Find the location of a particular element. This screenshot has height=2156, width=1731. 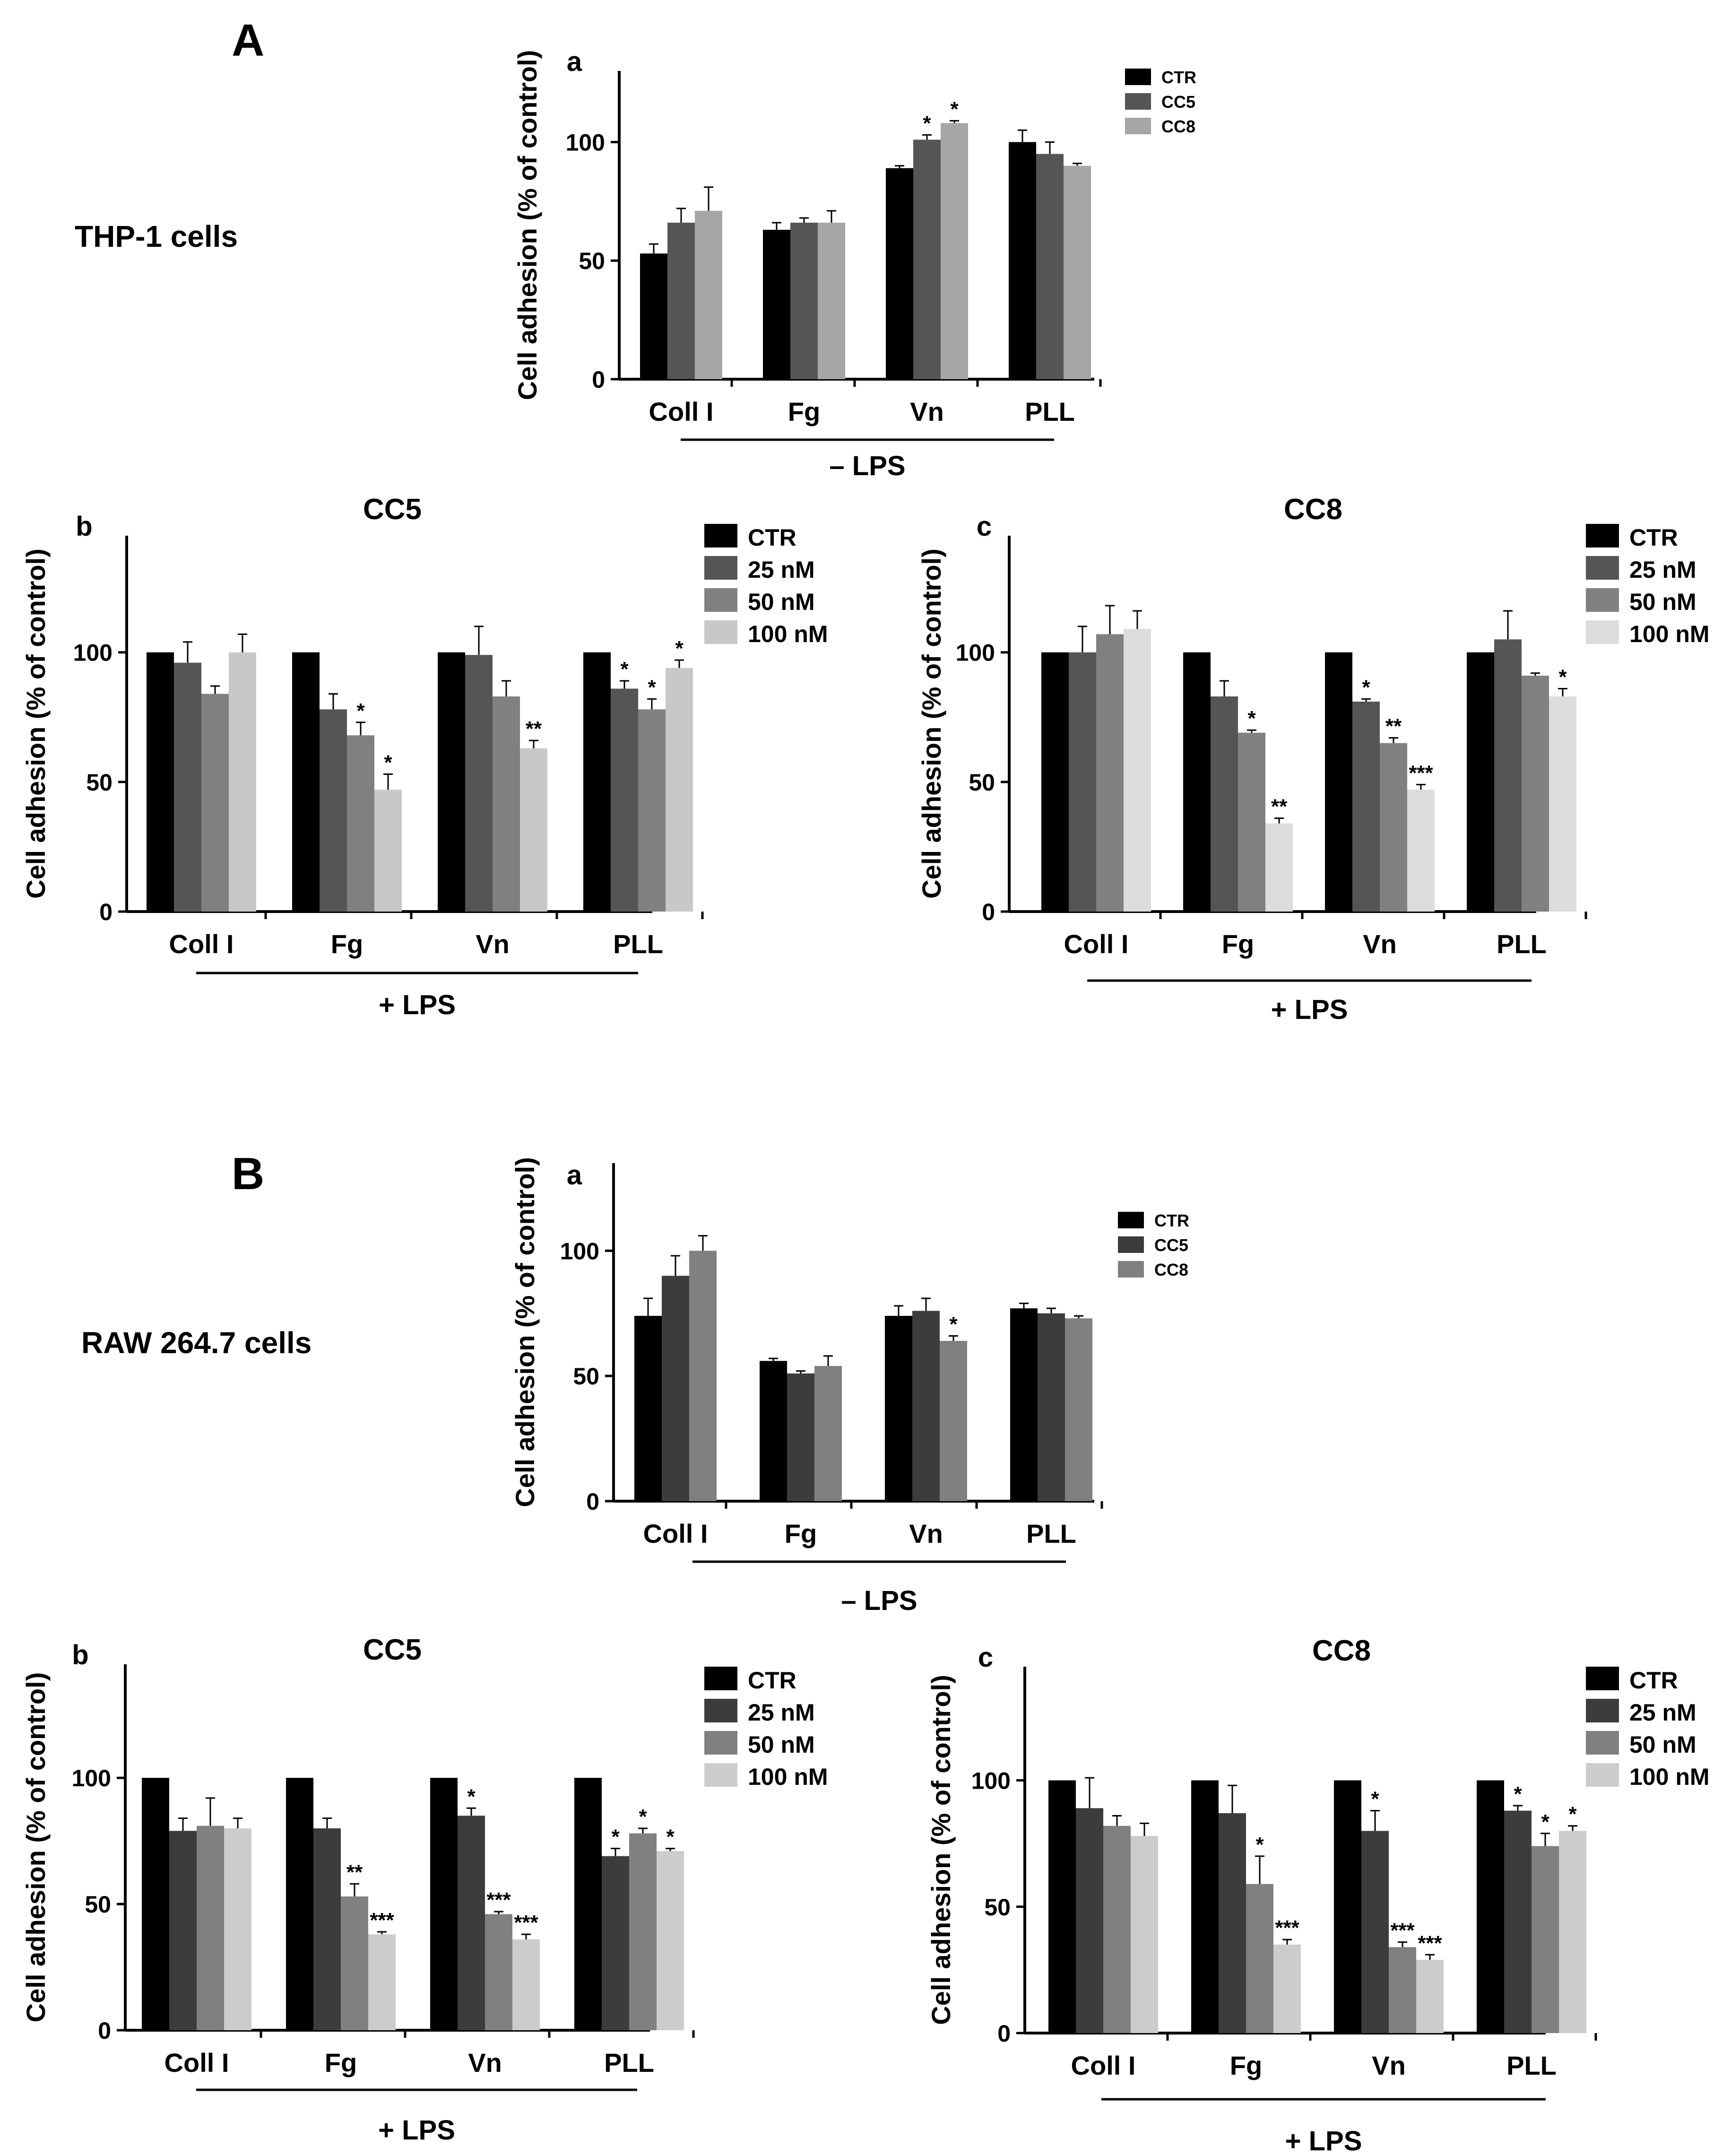

y-tick-label: 0 is located at coordinates (105, 2031).